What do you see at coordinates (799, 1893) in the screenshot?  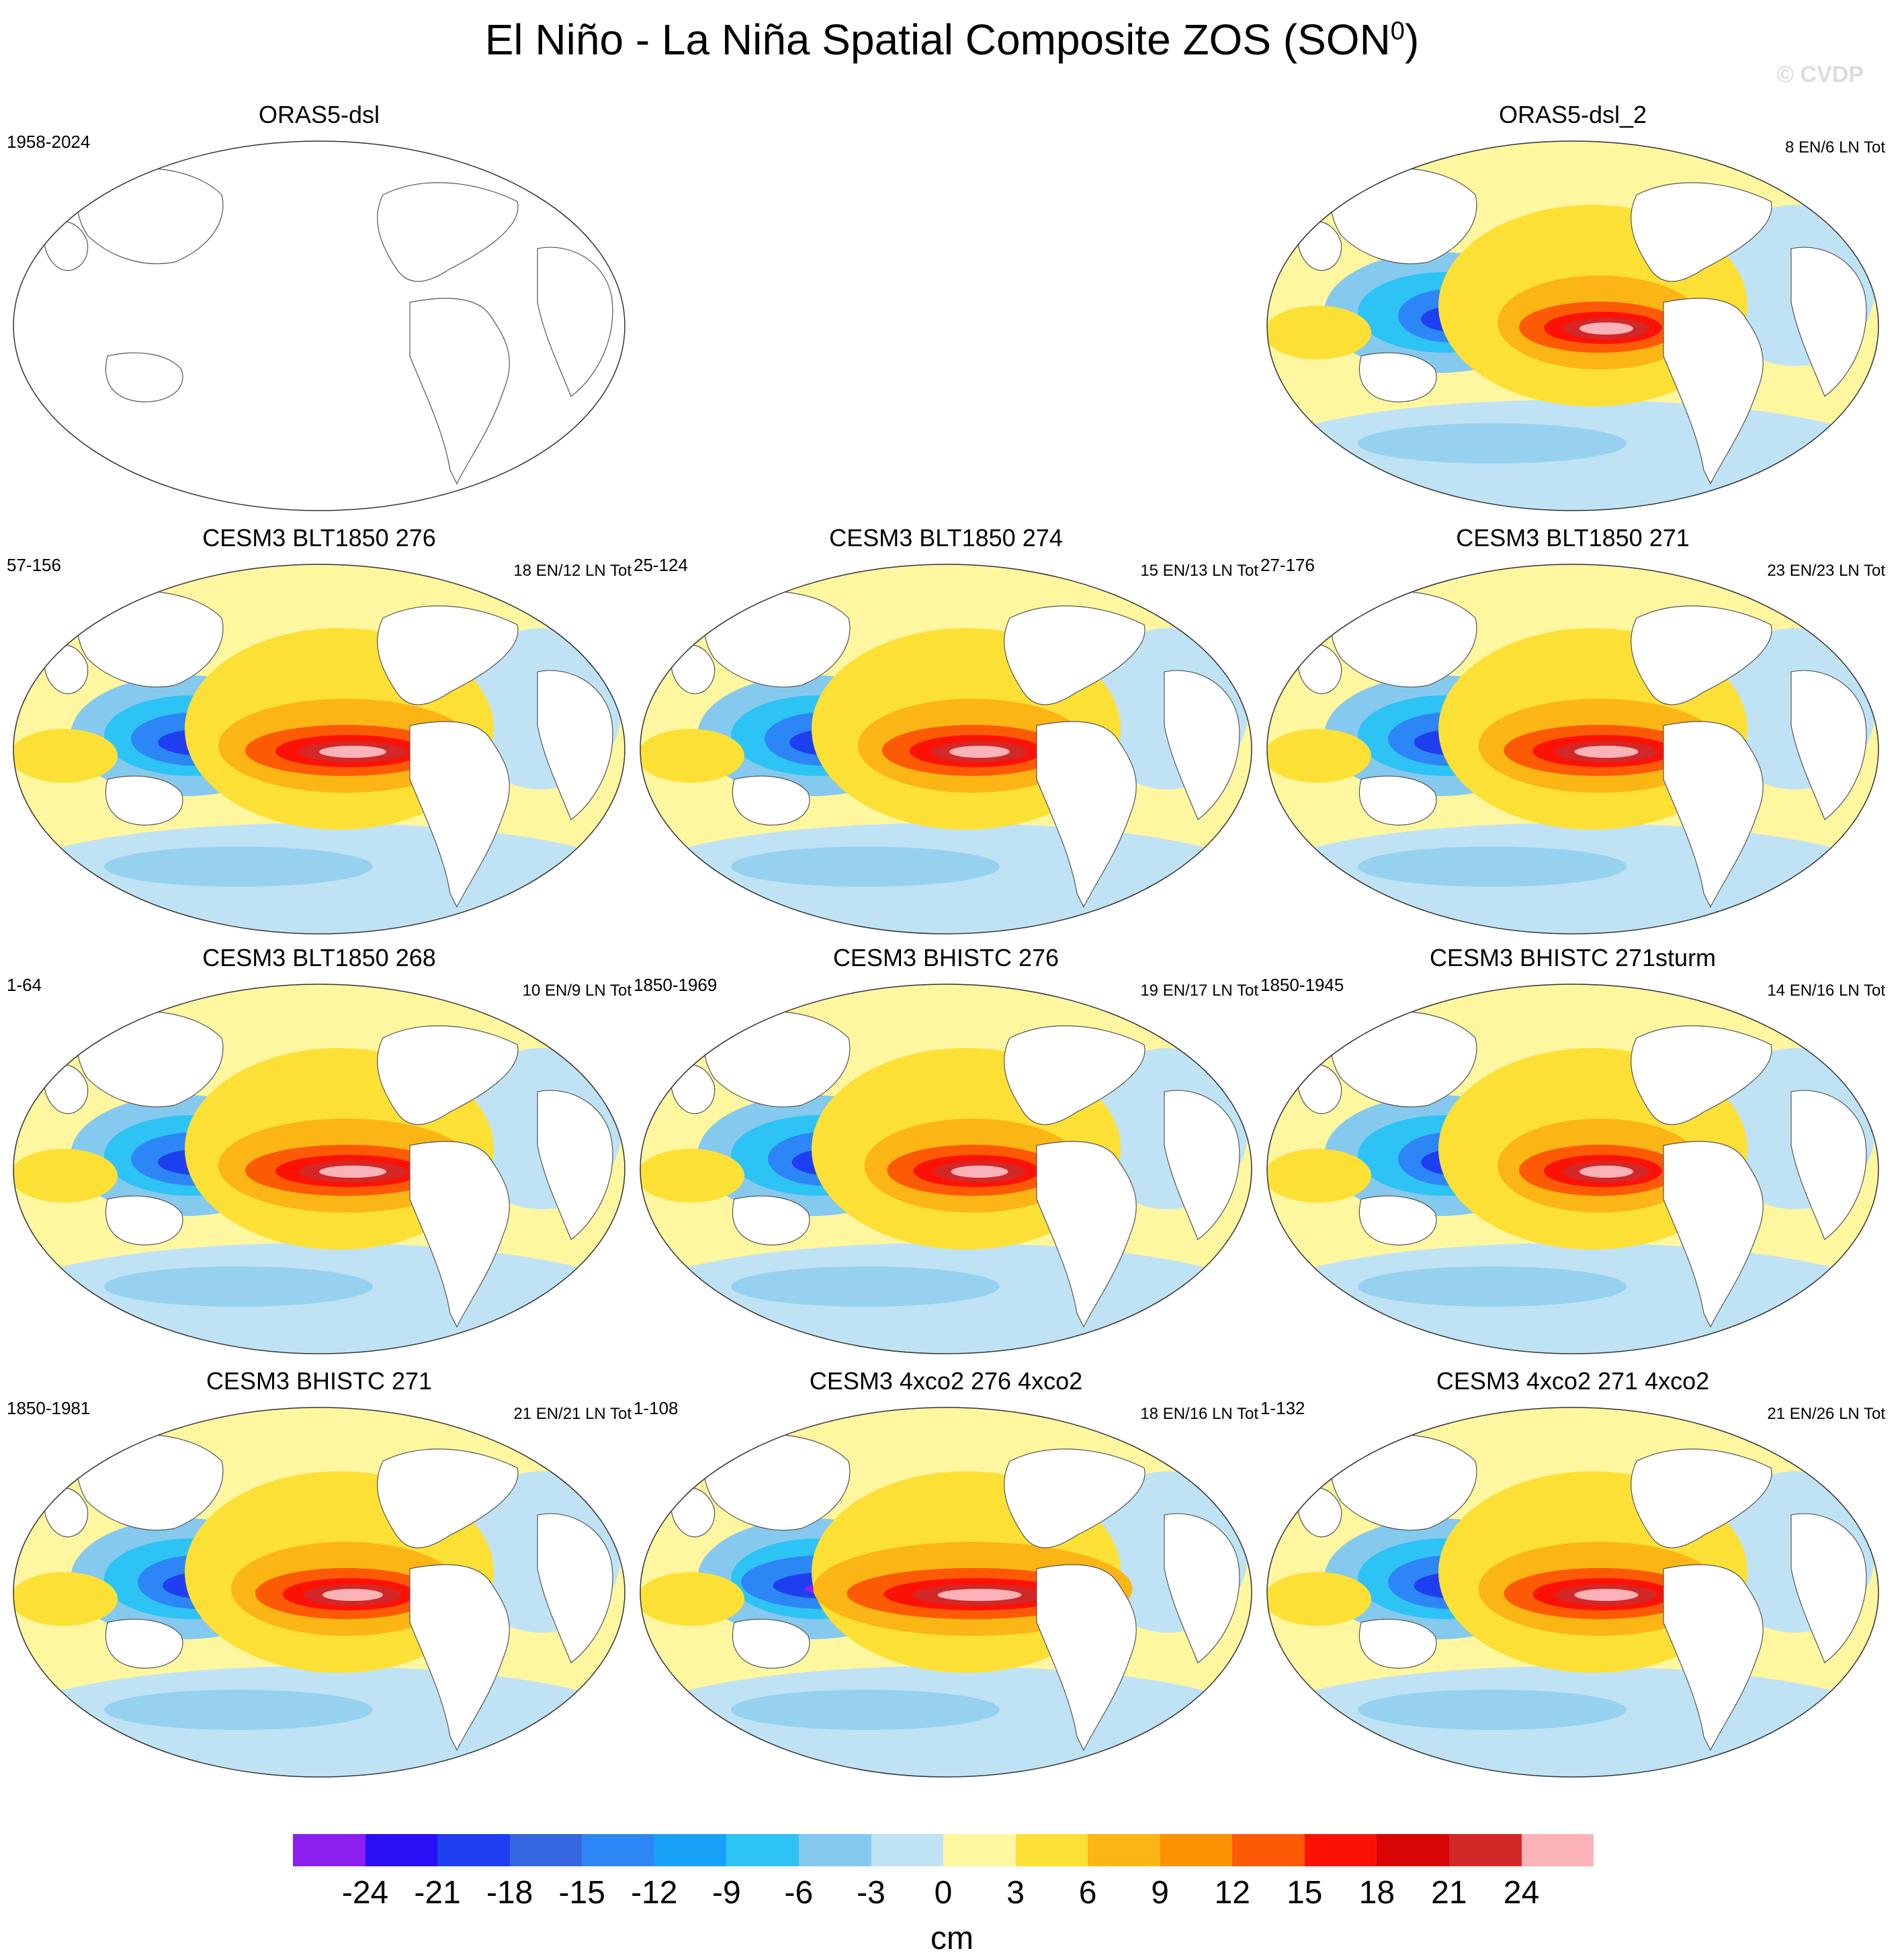 I see `colorbar-tick-label: -6` at bounding box center [799, 1893].